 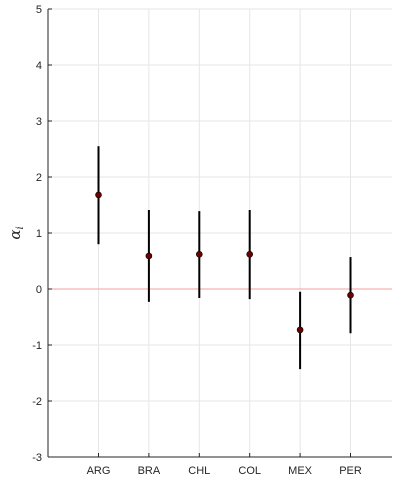 I want to click on y-tick-label: 2, so click(x=39, y=178).